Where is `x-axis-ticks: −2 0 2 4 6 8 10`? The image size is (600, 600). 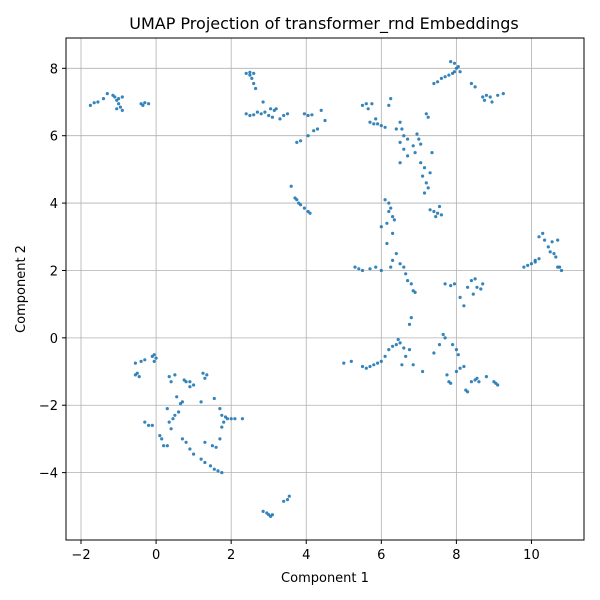 x-axis-ticks: −2 0 2 4 6 8 10 is located at coordinates (305, 551).